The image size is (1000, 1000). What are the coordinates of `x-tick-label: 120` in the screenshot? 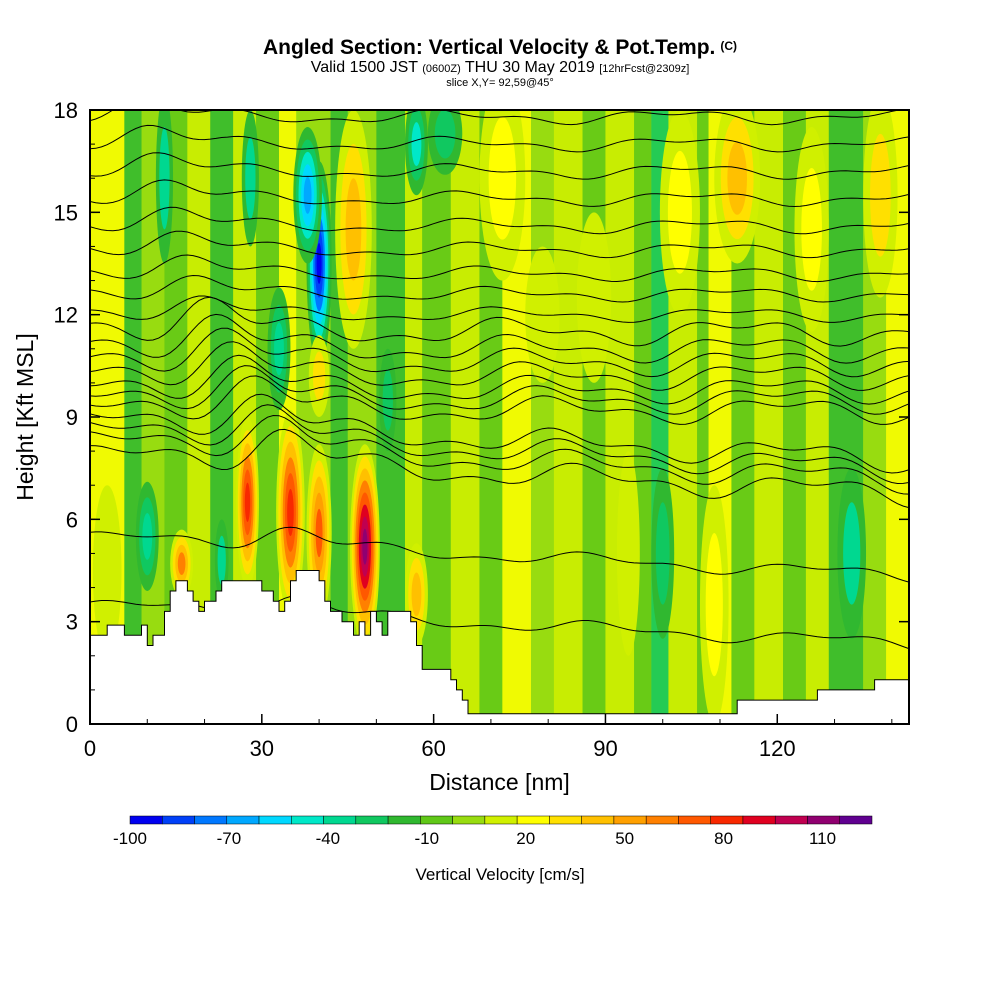 It's located at (777, 748).